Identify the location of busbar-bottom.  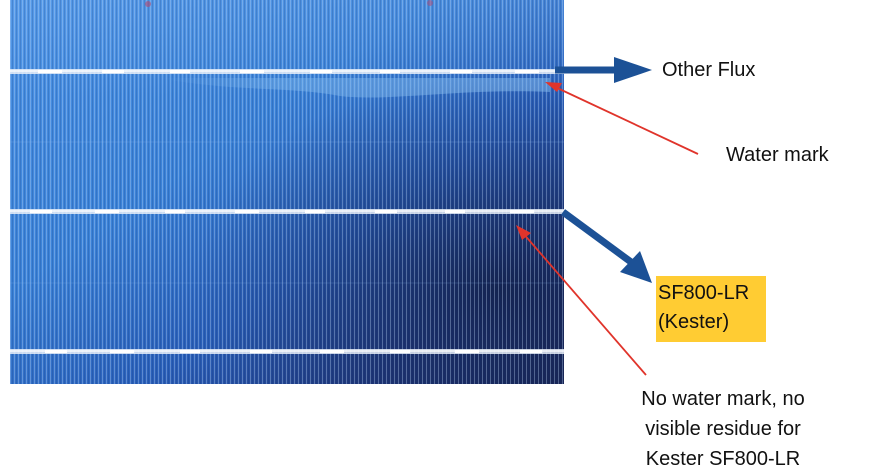
(287, 351).